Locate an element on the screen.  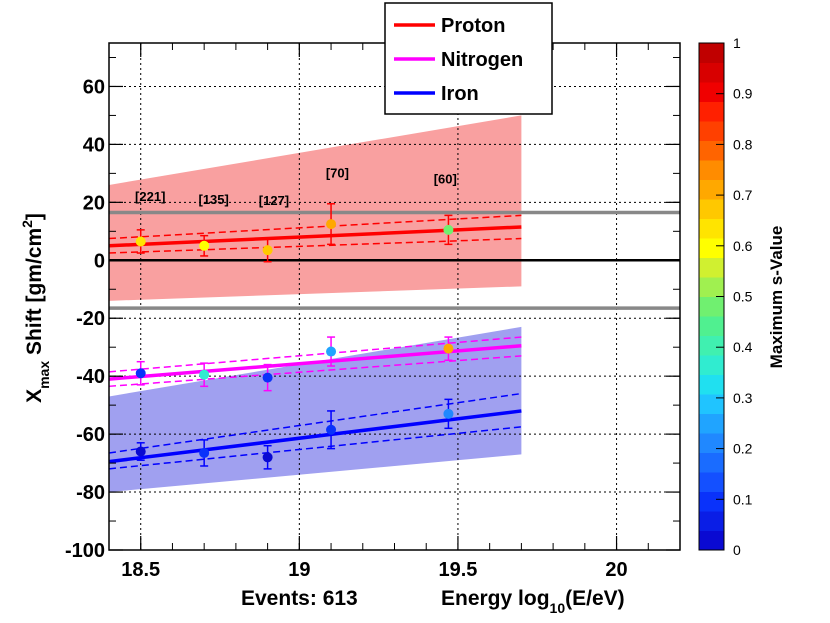
nitrogen-fit-lower is located at coordinates (315, 371).